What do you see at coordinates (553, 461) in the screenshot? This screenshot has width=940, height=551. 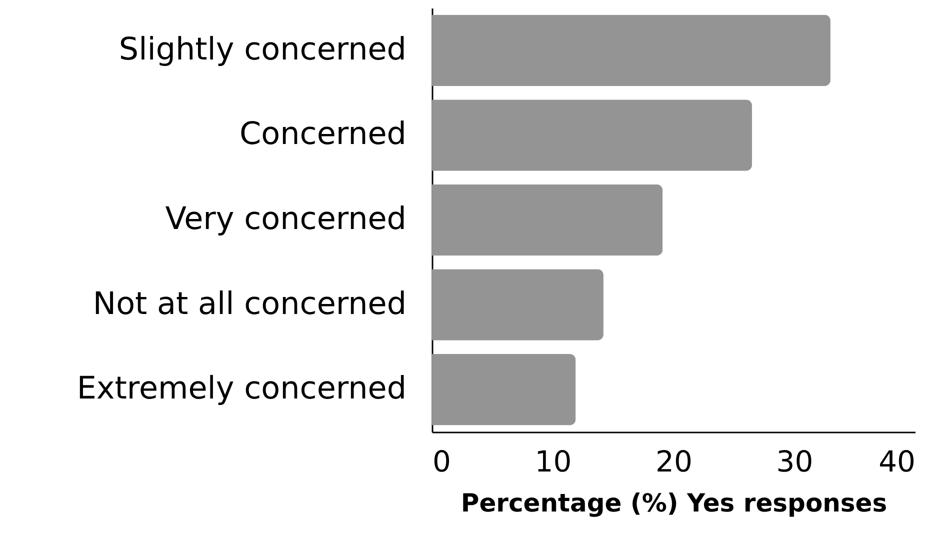 I see `x-tick-label: 10` at bounding box center [553, 461].